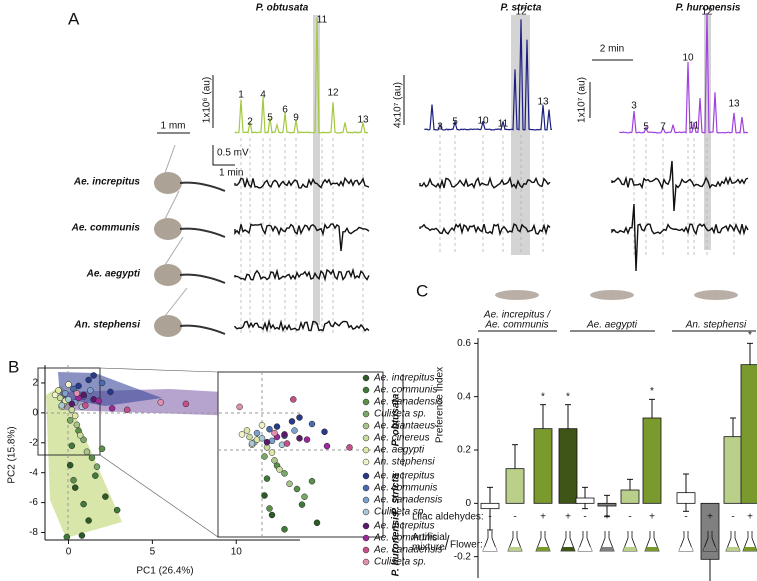 The height and width of the screenshot is (581, 757). What do you see at coordinates (405, 538) in the screenshot?
I see `legend-label: Ae. communis` at bounding box center [405, 538].